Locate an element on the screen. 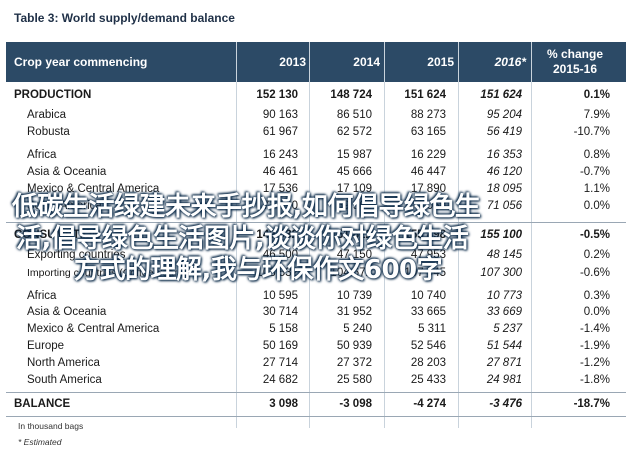 The height and width of the screenshot is (459, 640). cell-2016: 46 120 is located at coordinates (504, 172).